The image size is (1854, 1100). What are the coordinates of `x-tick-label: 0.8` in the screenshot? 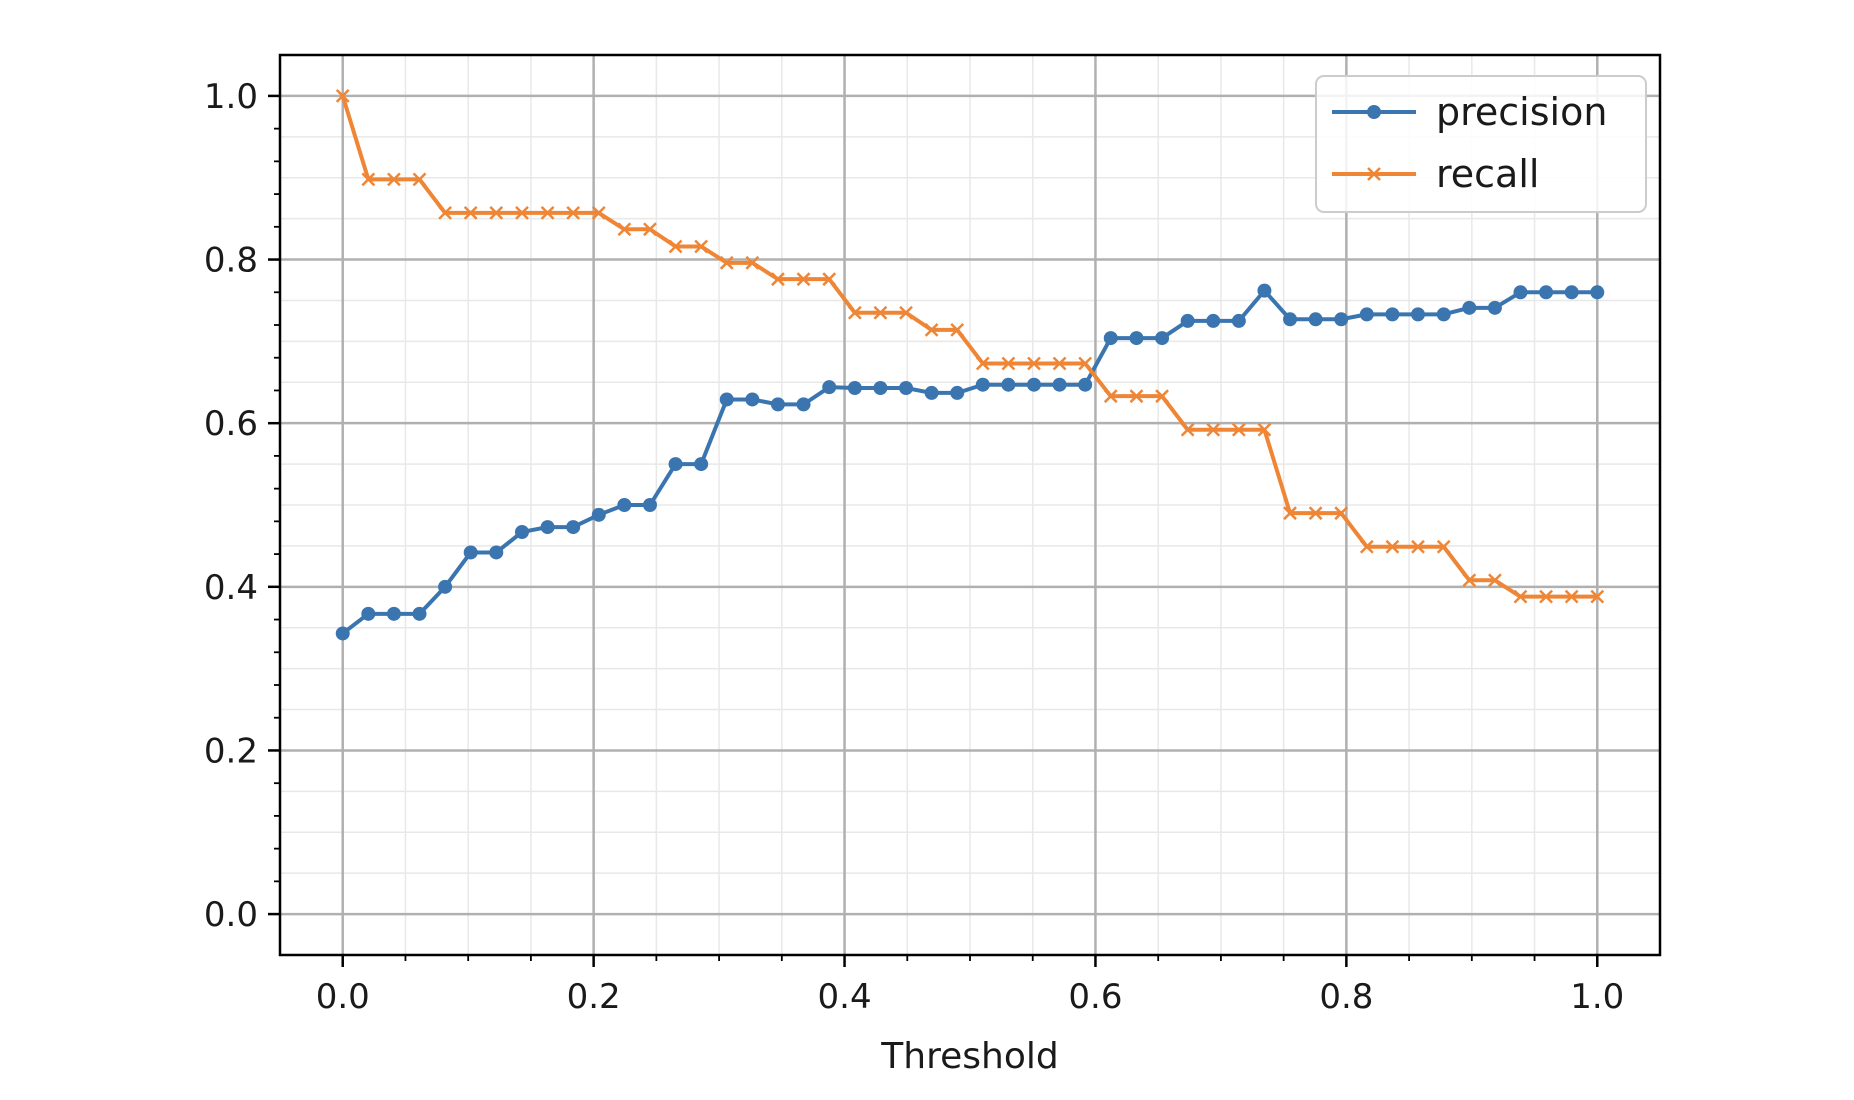 It's located at (1346, 997).